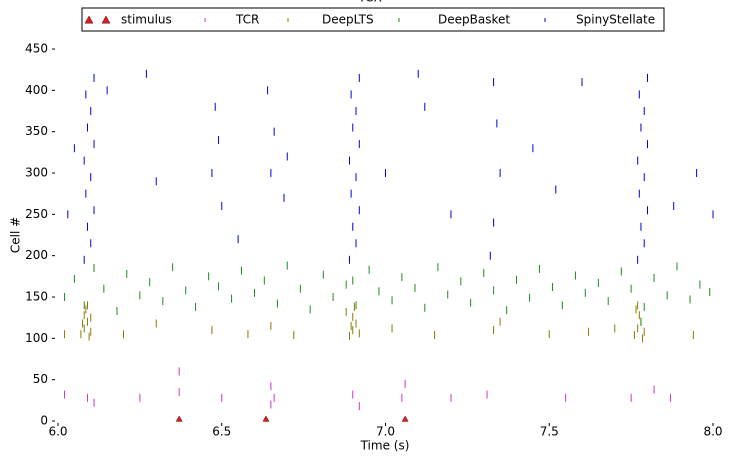 The width and height of the screenshot is (734, 461). What do you see at coordinates (712, 432) in the screenshot?
I see `x-tick-label: 8.0` at bounding box center [712, 432].